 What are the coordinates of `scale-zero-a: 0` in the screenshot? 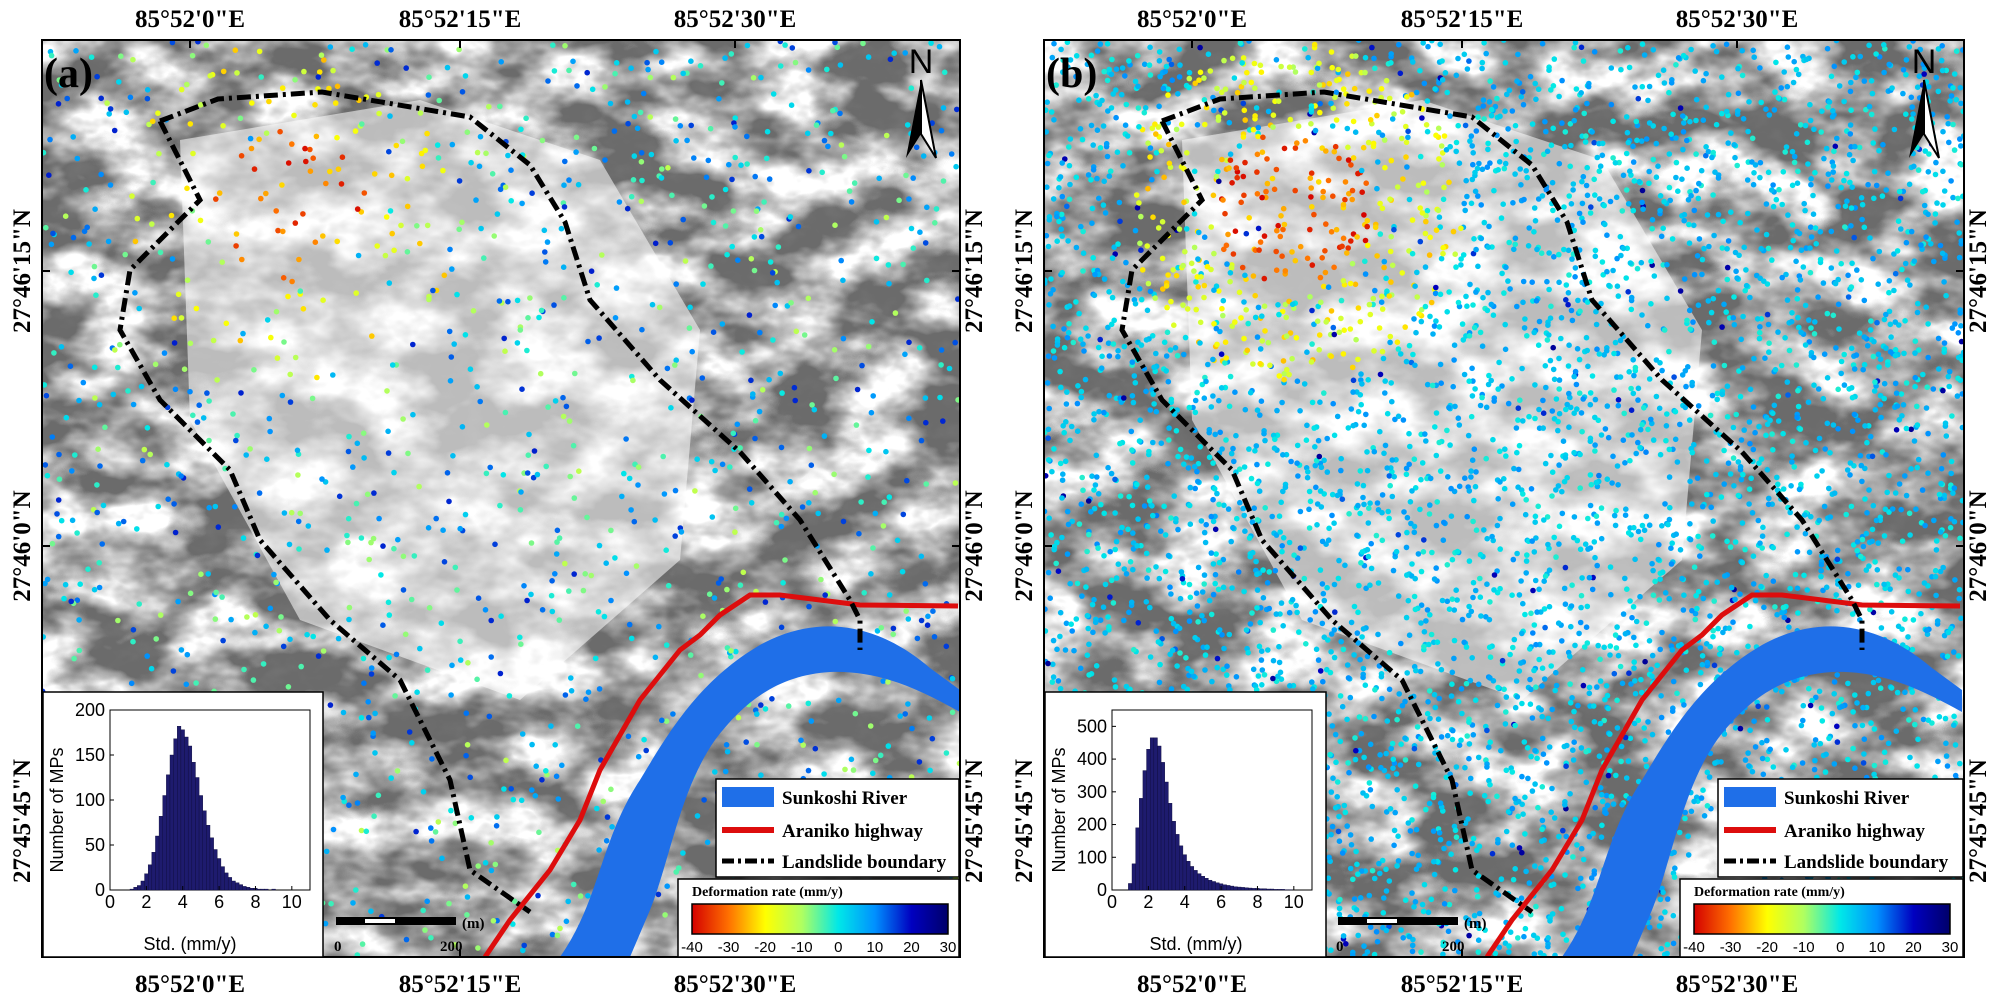 It's located at (338, 947).